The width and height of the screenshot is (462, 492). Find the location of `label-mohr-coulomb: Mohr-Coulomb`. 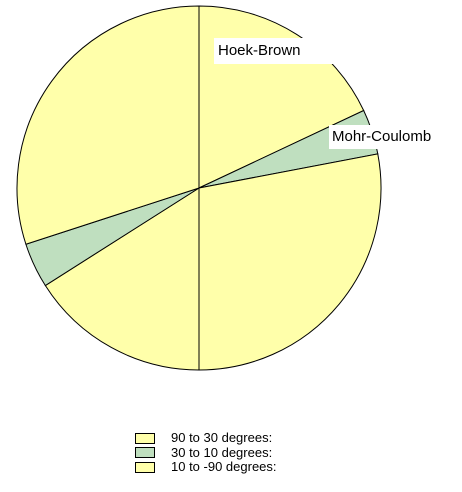

label-mohr-coulomb: Mohr-Coulomb is located at coordinates (391, 137).